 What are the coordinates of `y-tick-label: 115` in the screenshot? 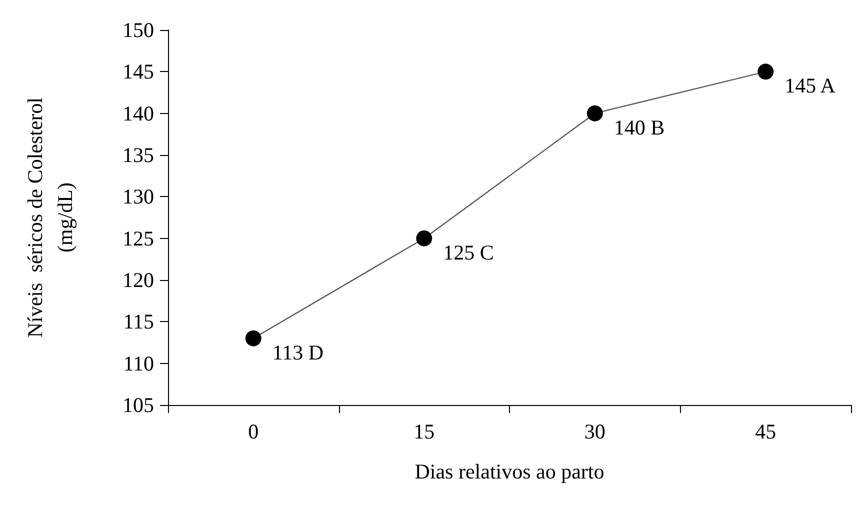 It's located at (138, 322).